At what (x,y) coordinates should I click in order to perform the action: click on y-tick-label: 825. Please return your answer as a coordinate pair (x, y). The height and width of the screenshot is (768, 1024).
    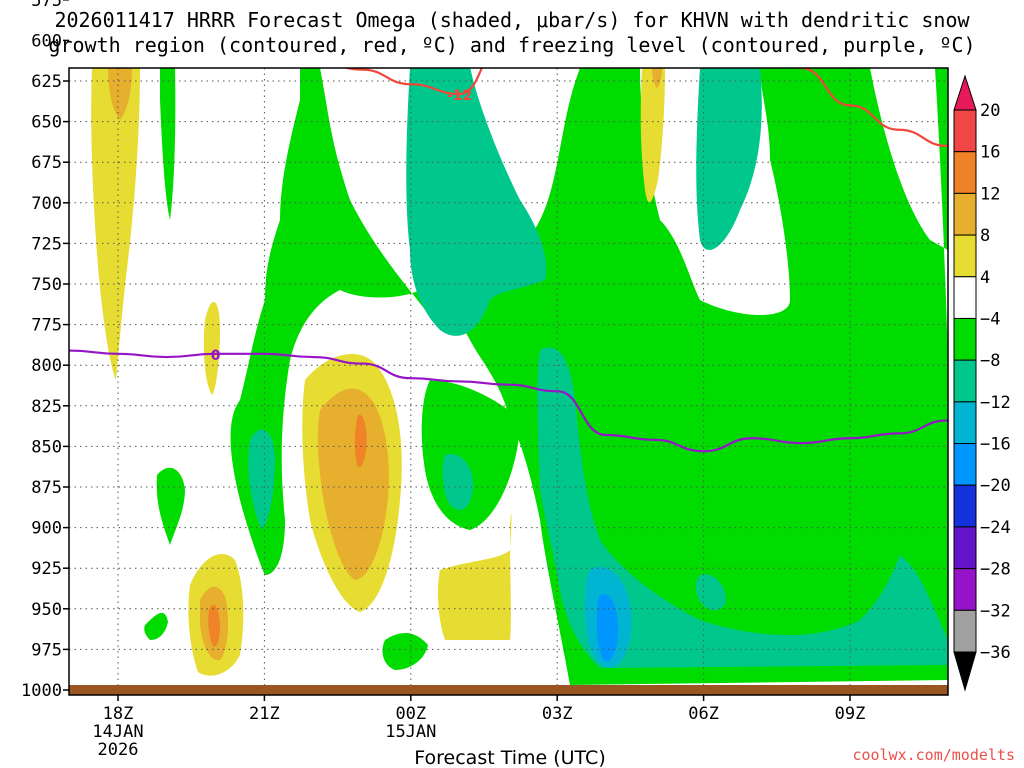
    Looking at the image, I should click on (46, 407).